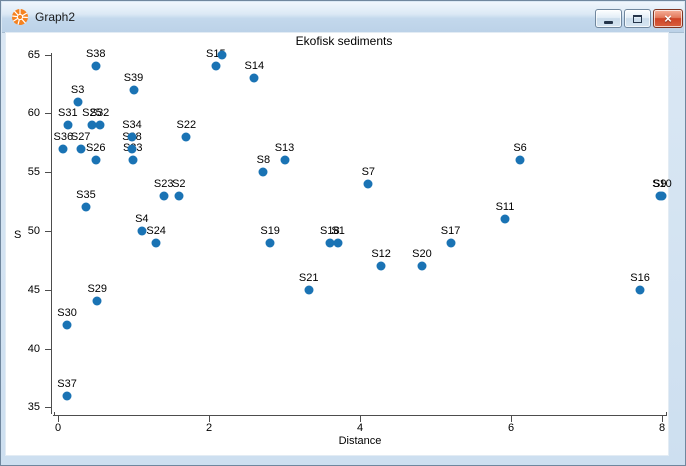  I want to click on past-logo-icon, so click(20, 17).